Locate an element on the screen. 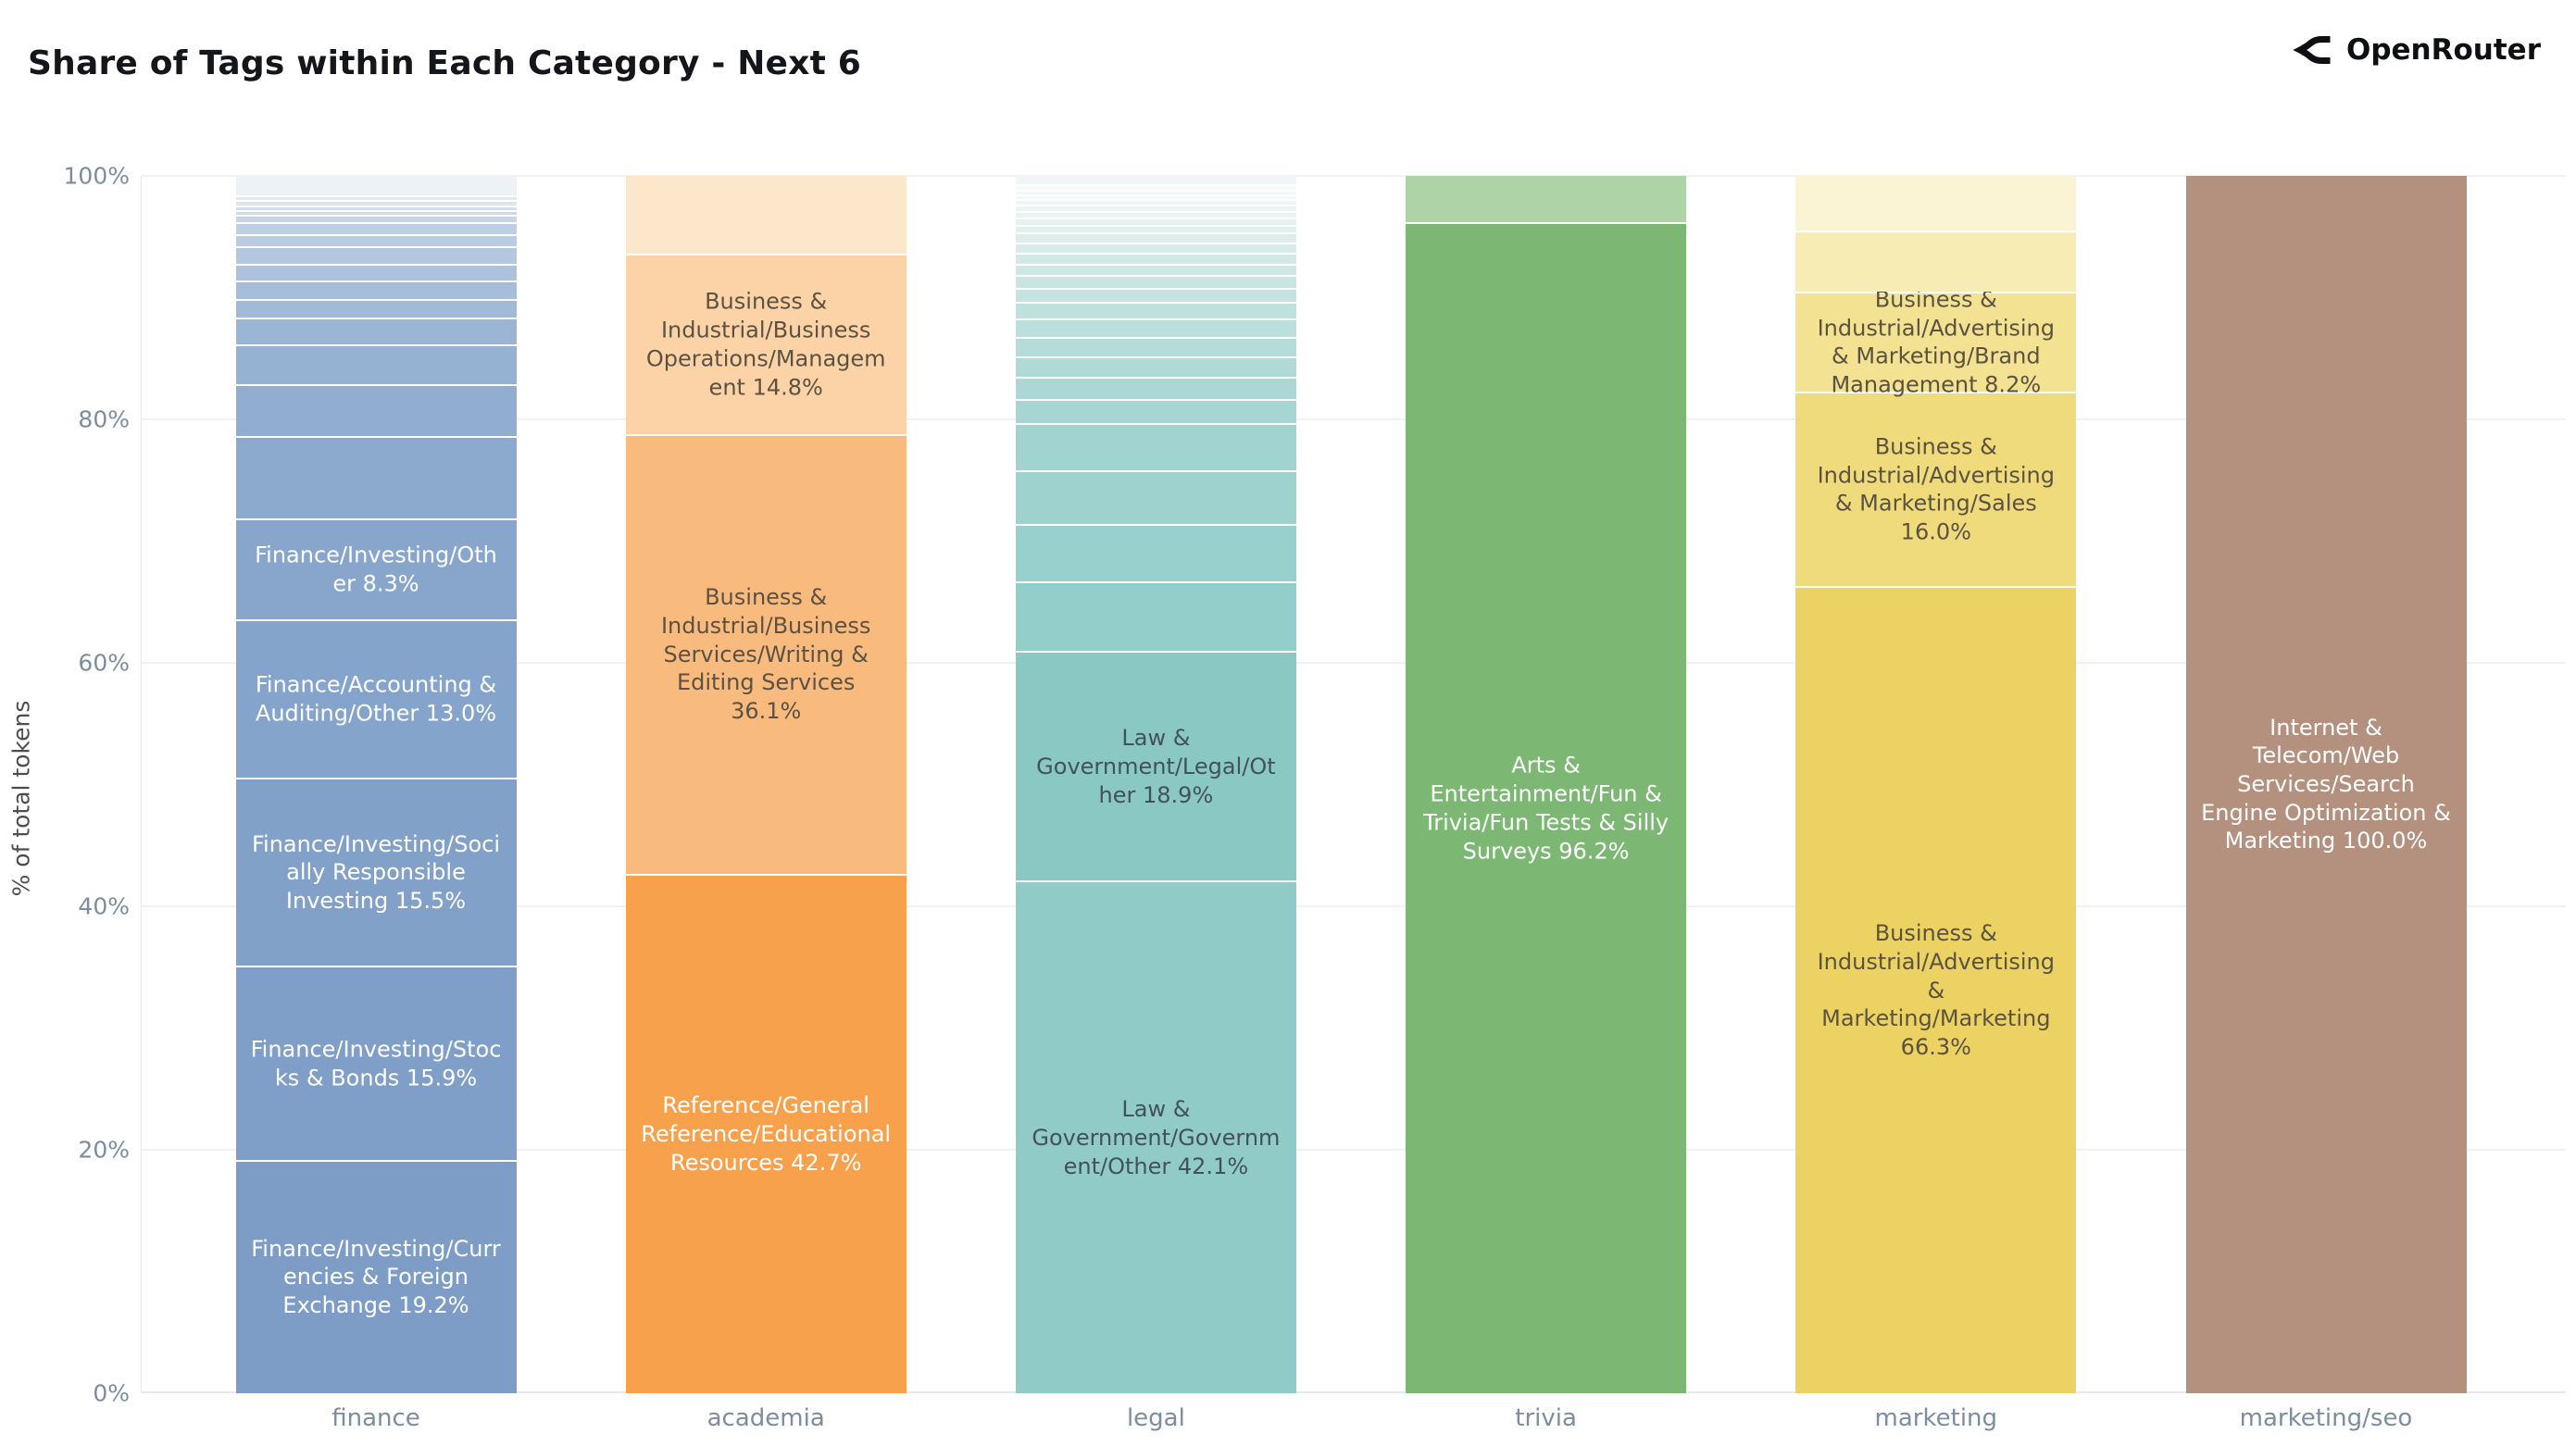  y-tick-label: 100% is located at coordinates (96, 176).